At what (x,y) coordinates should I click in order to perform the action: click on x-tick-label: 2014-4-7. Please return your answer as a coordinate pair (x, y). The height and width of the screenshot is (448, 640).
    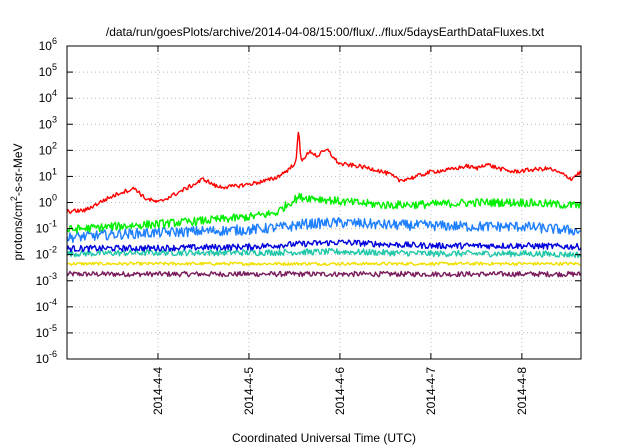
    Looking at the image, I should click on (431, 391).